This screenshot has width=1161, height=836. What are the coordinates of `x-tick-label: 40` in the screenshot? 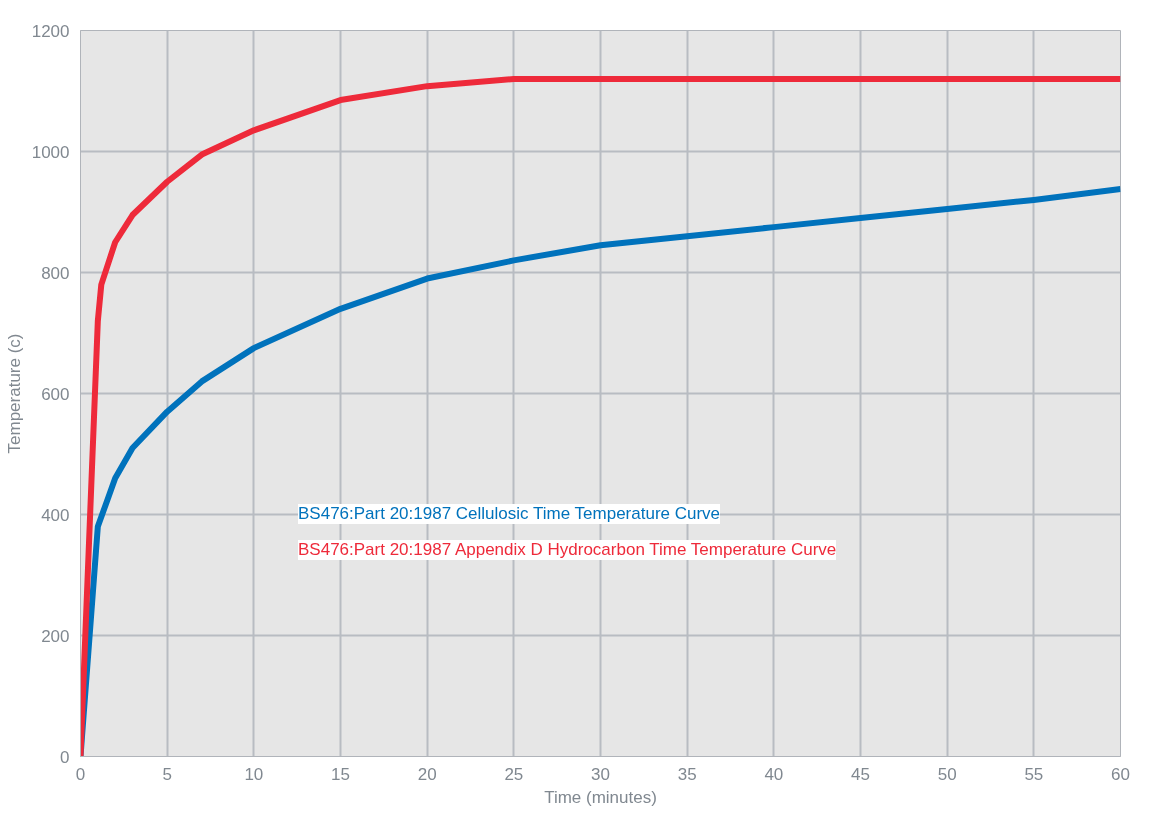 It's located at (774, 774).